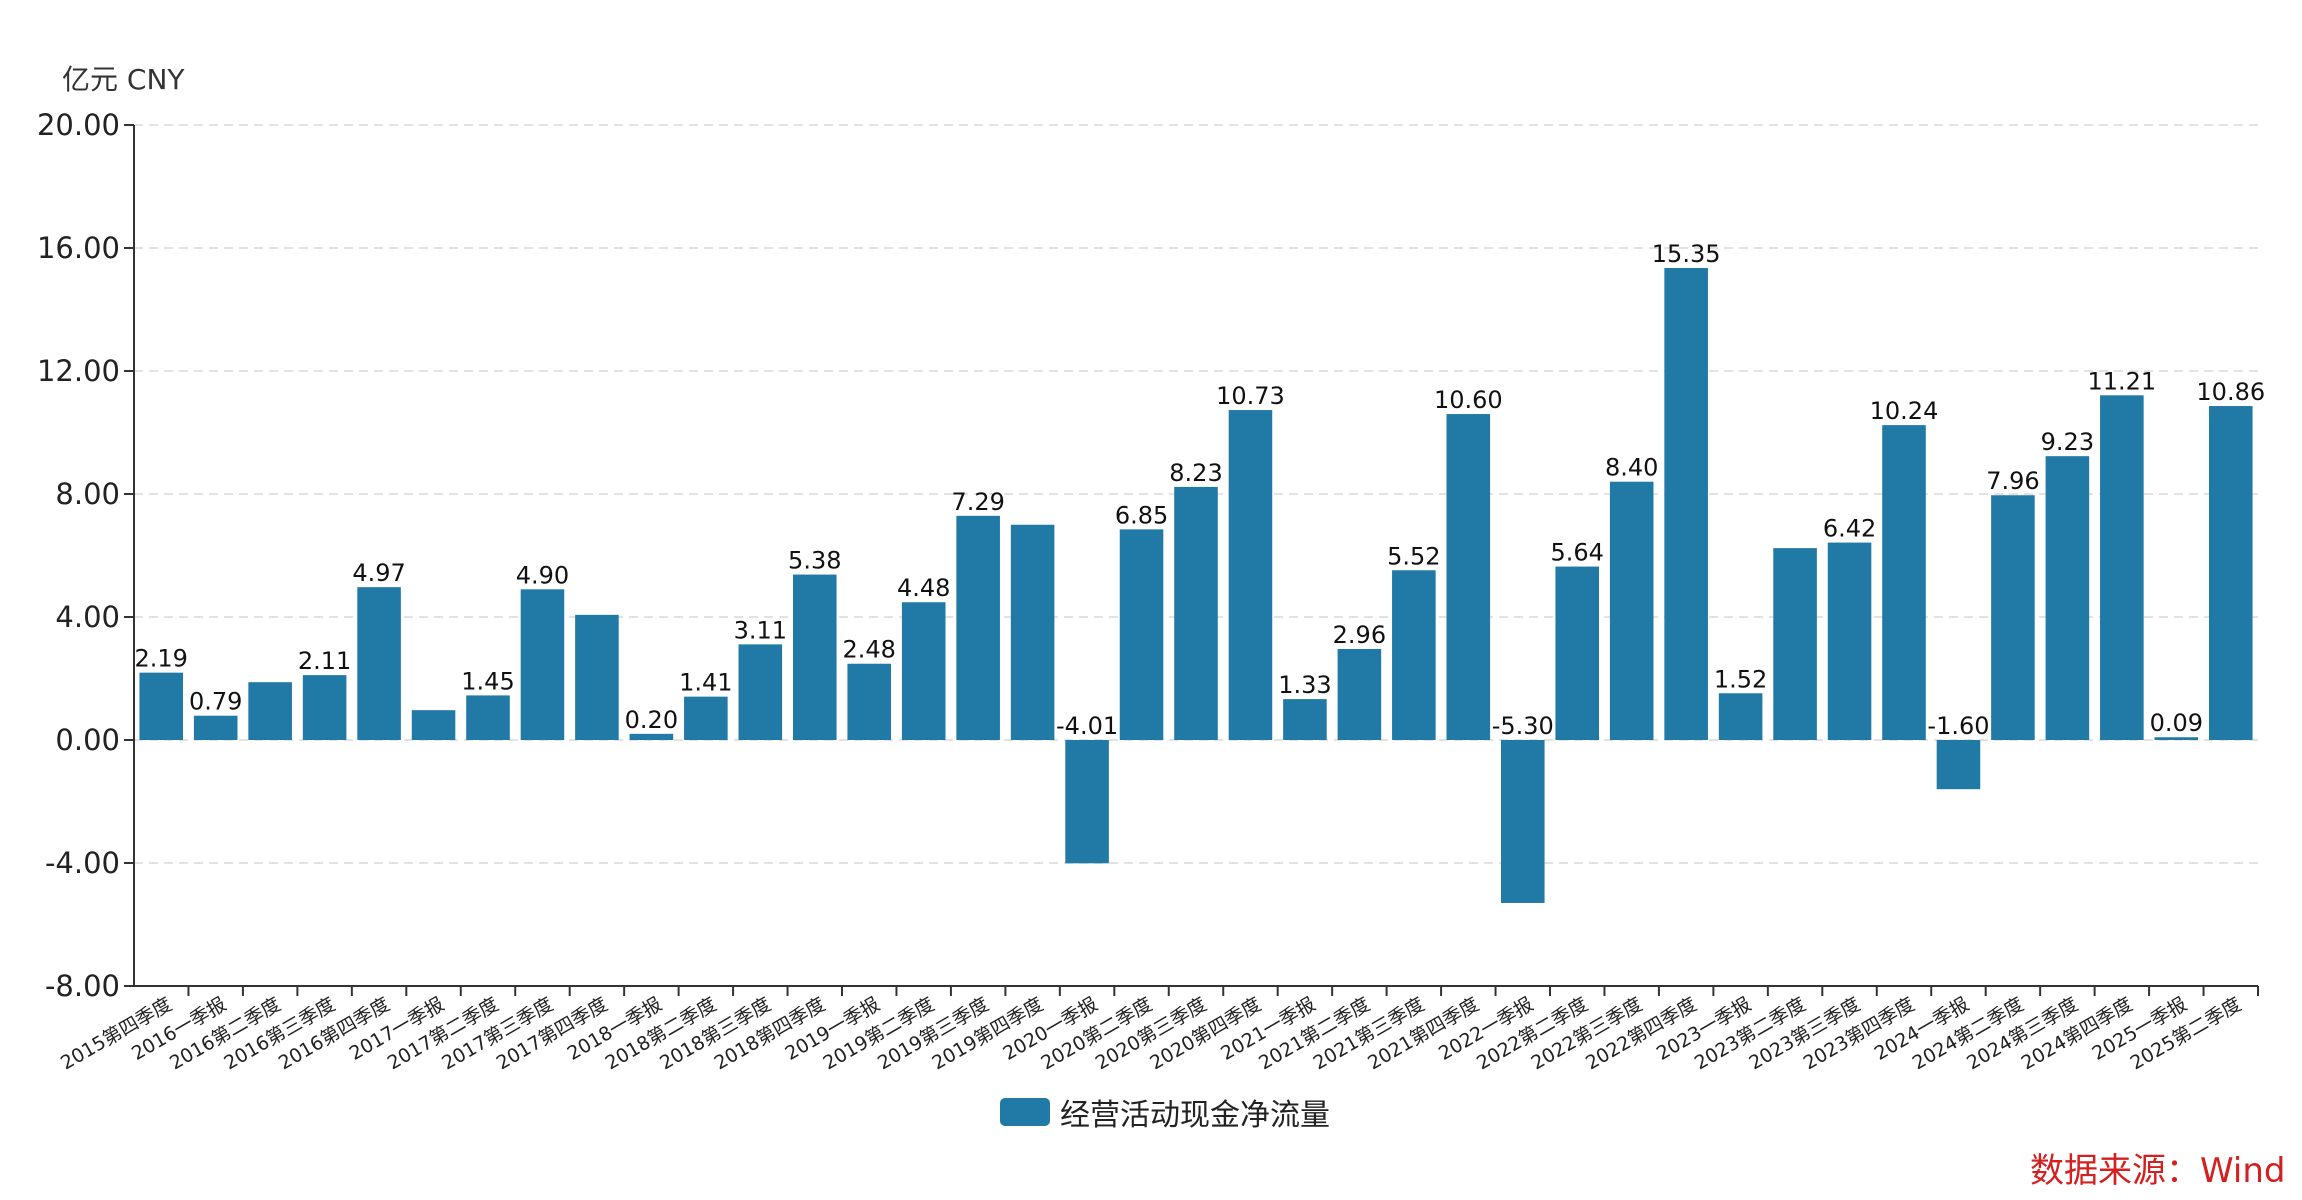 The height and width of the screenshot is (1200, 2302). What do you see at coordinates (78, 555) in the screenshot?
I see `y-tick-labels: -8.00 -4.00 0.00 4.00 8.00 12.00 16.00 20.00` at bounding box center [78, 555].